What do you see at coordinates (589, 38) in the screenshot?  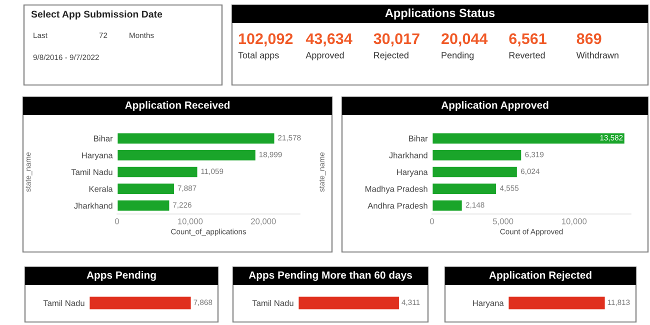 I see `text: 869` at bounding box center [589, 38].